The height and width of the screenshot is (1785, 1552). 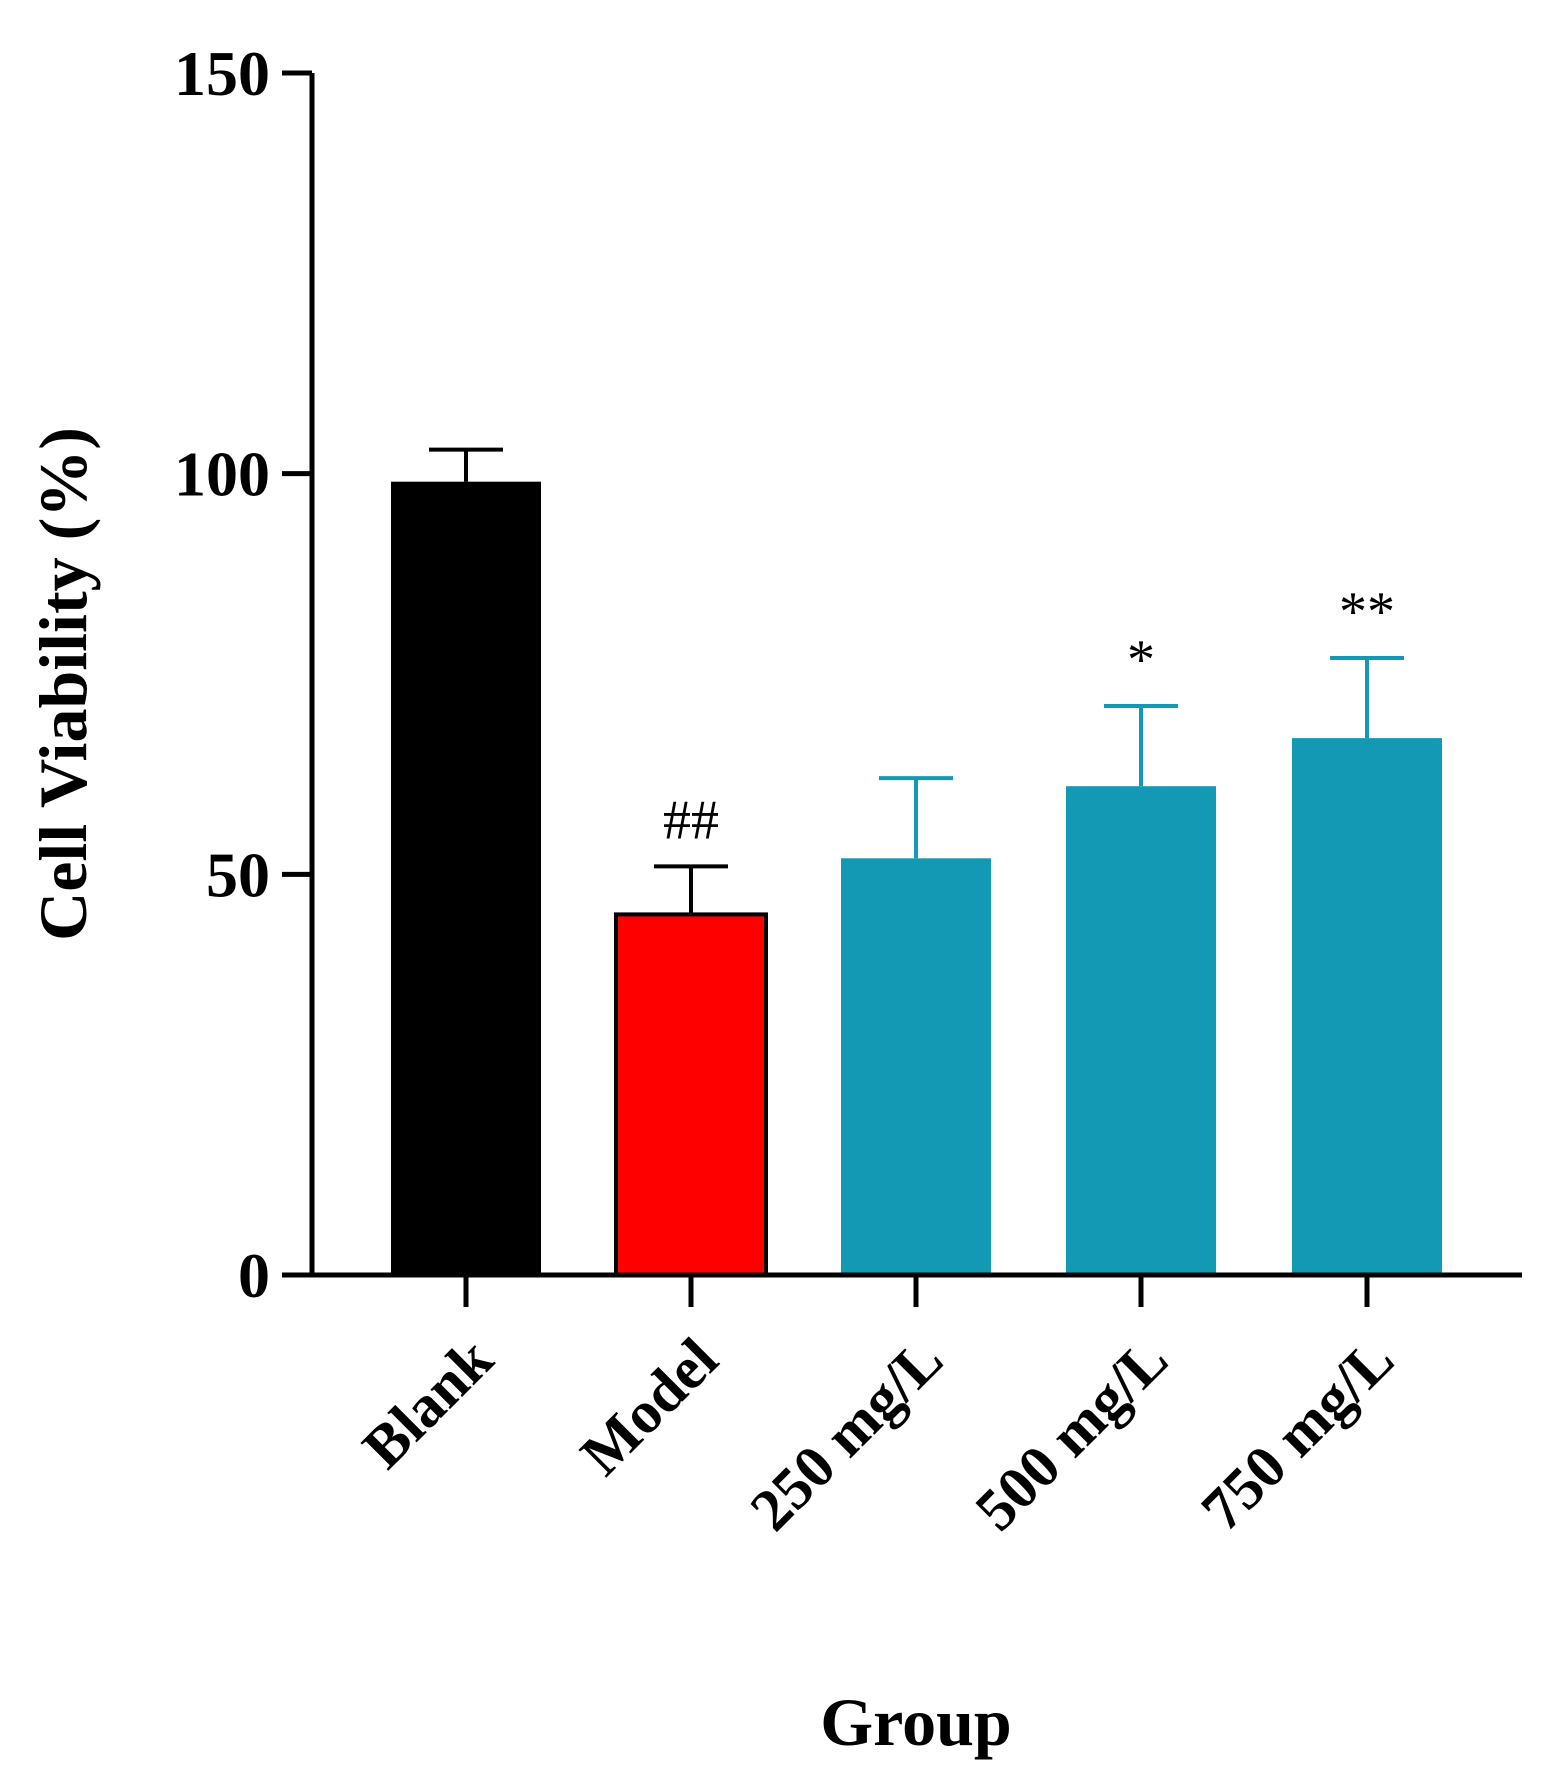 I want to click on y-tick-label: 50, so click(x=238, y=874).